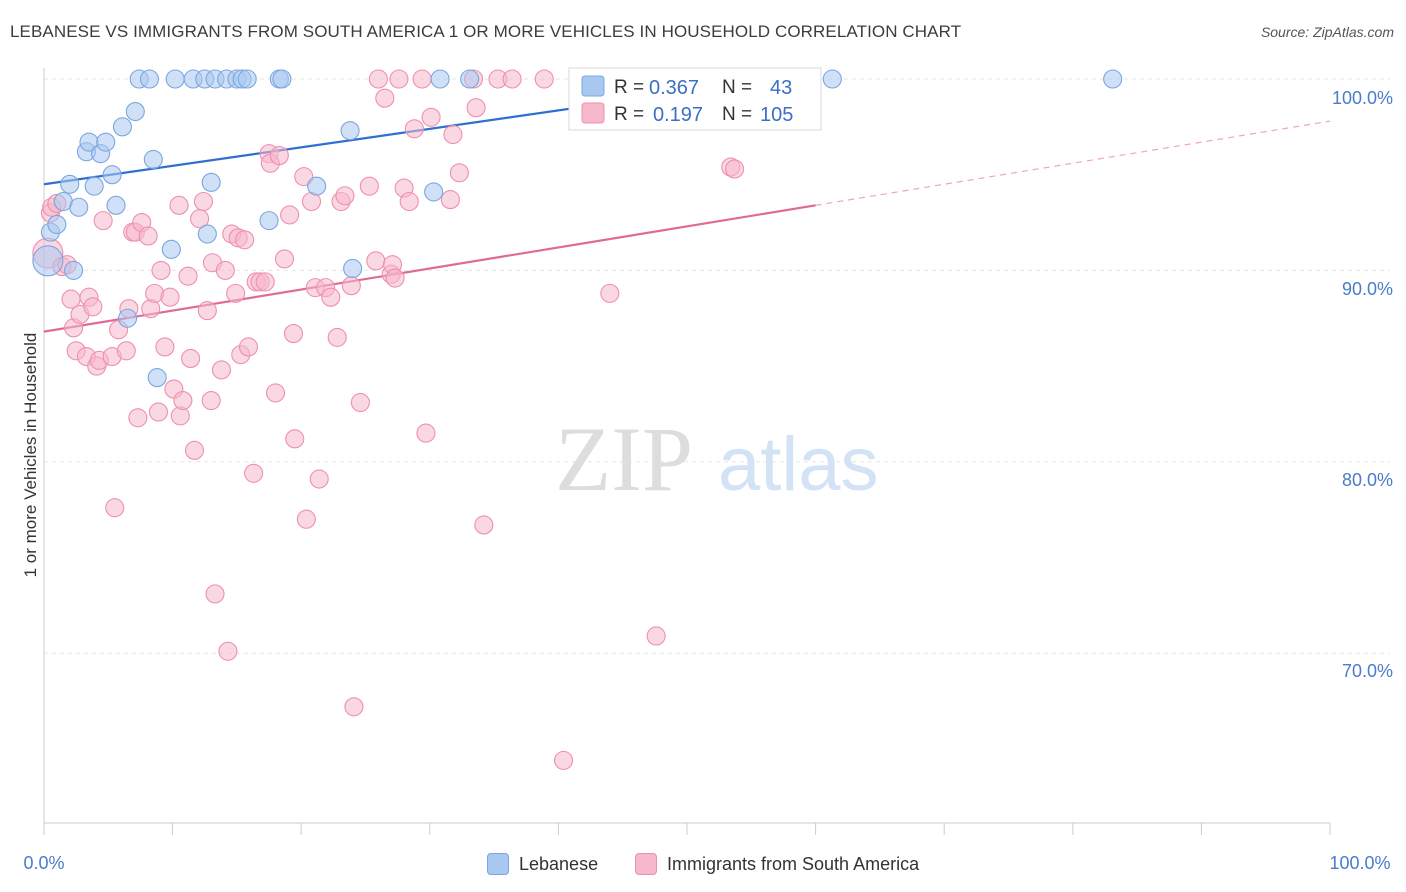  Describe the element at coordinates (429, 268) in the screenshot. I see `trend-line` at that location.